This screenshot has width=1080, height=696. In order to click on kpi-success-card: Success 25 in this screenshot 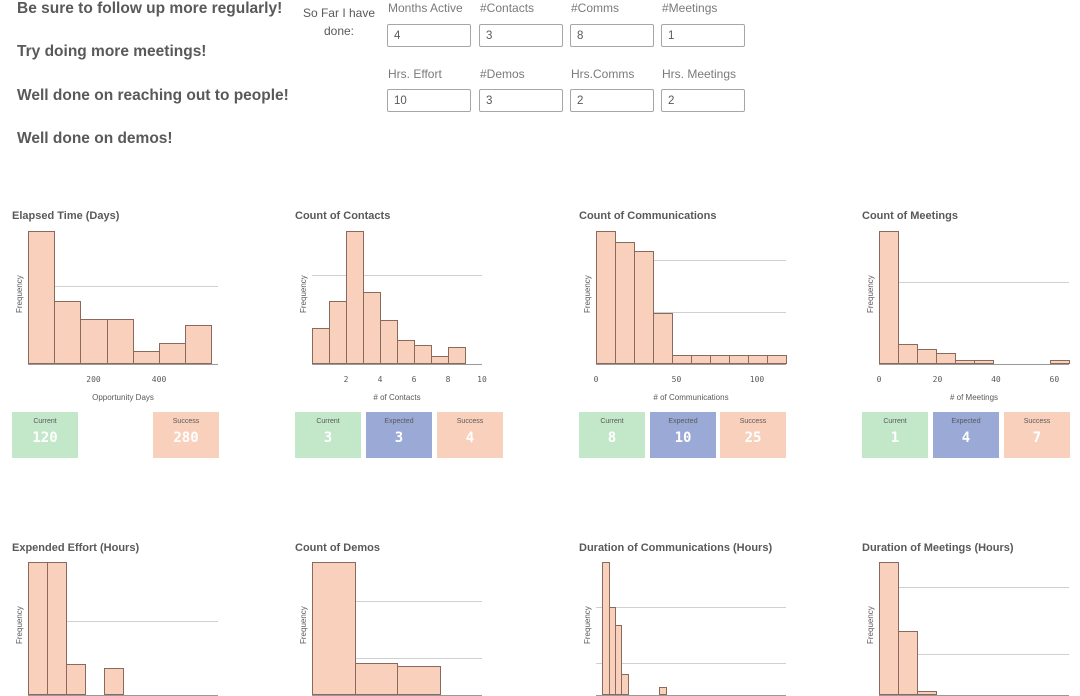, I will do `click(753, 435)`.